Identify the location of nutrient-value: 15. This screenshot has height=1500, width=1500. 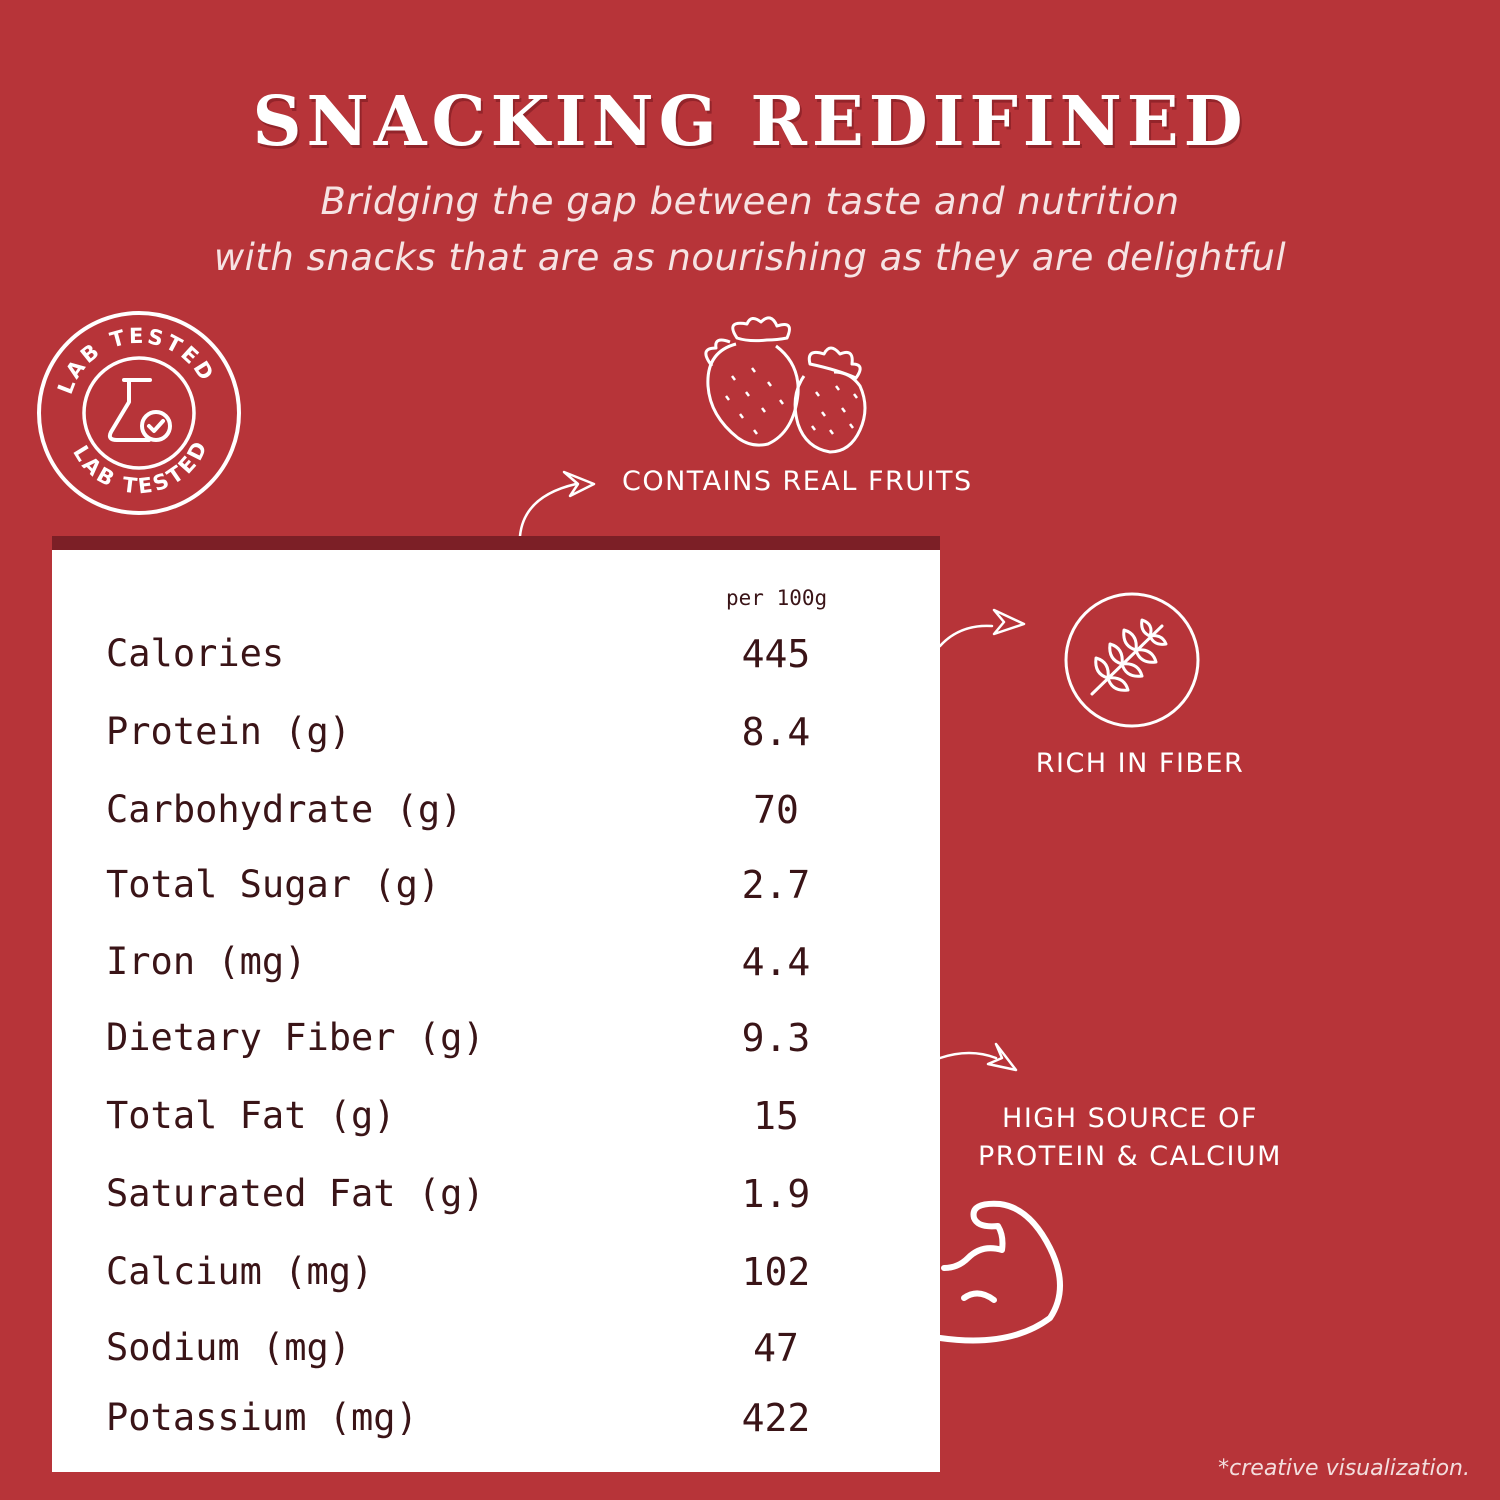
(776, 1116).